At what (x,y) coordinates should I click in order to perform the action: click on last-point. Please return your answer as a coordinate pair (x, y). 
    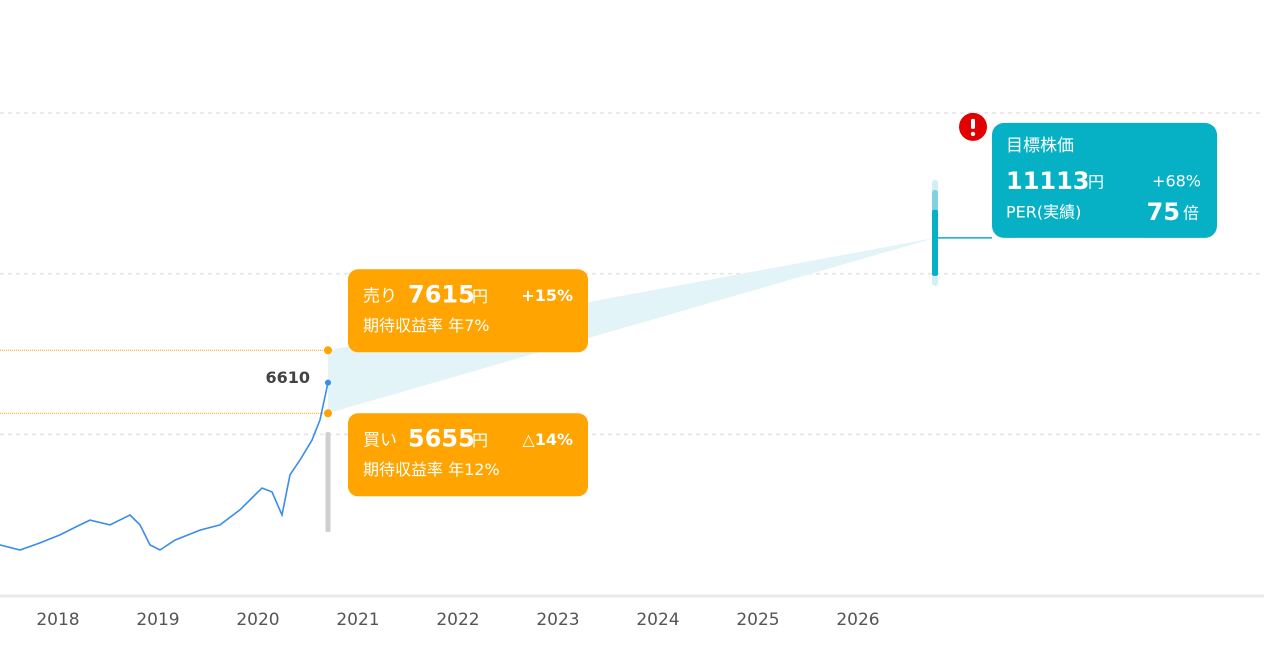
    Looking at the image, I should click on (328, 382).